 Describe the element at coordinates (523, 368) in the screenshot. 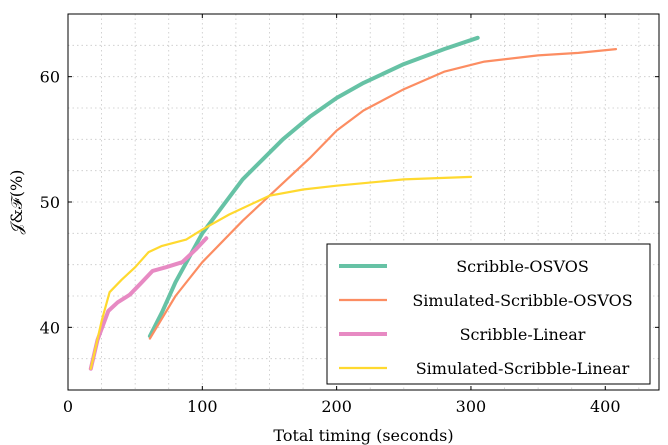

I see `legend-label: Simulated-Scribble-Linear` at that location.